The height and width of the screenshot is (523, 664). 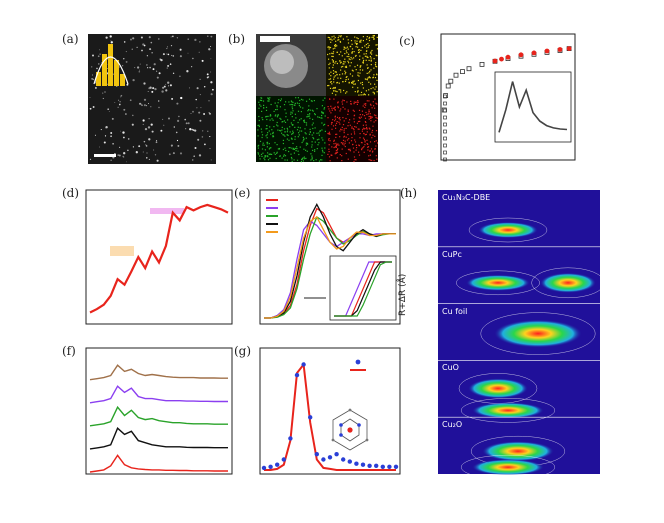 I want to click on panel-c-adsorption-point, so click(x=451, y=81).